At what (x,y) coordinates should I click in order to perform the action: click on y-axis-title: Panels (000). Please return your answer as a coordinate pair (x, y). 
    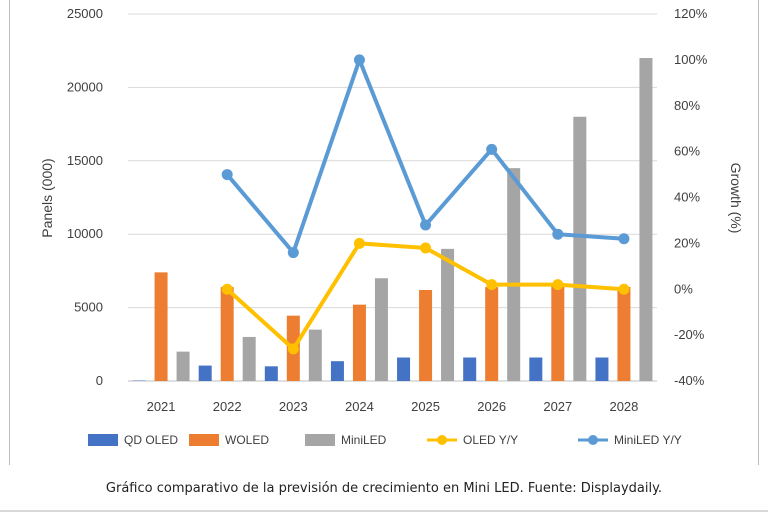
    Looking at the image, I should click on (47, 197).